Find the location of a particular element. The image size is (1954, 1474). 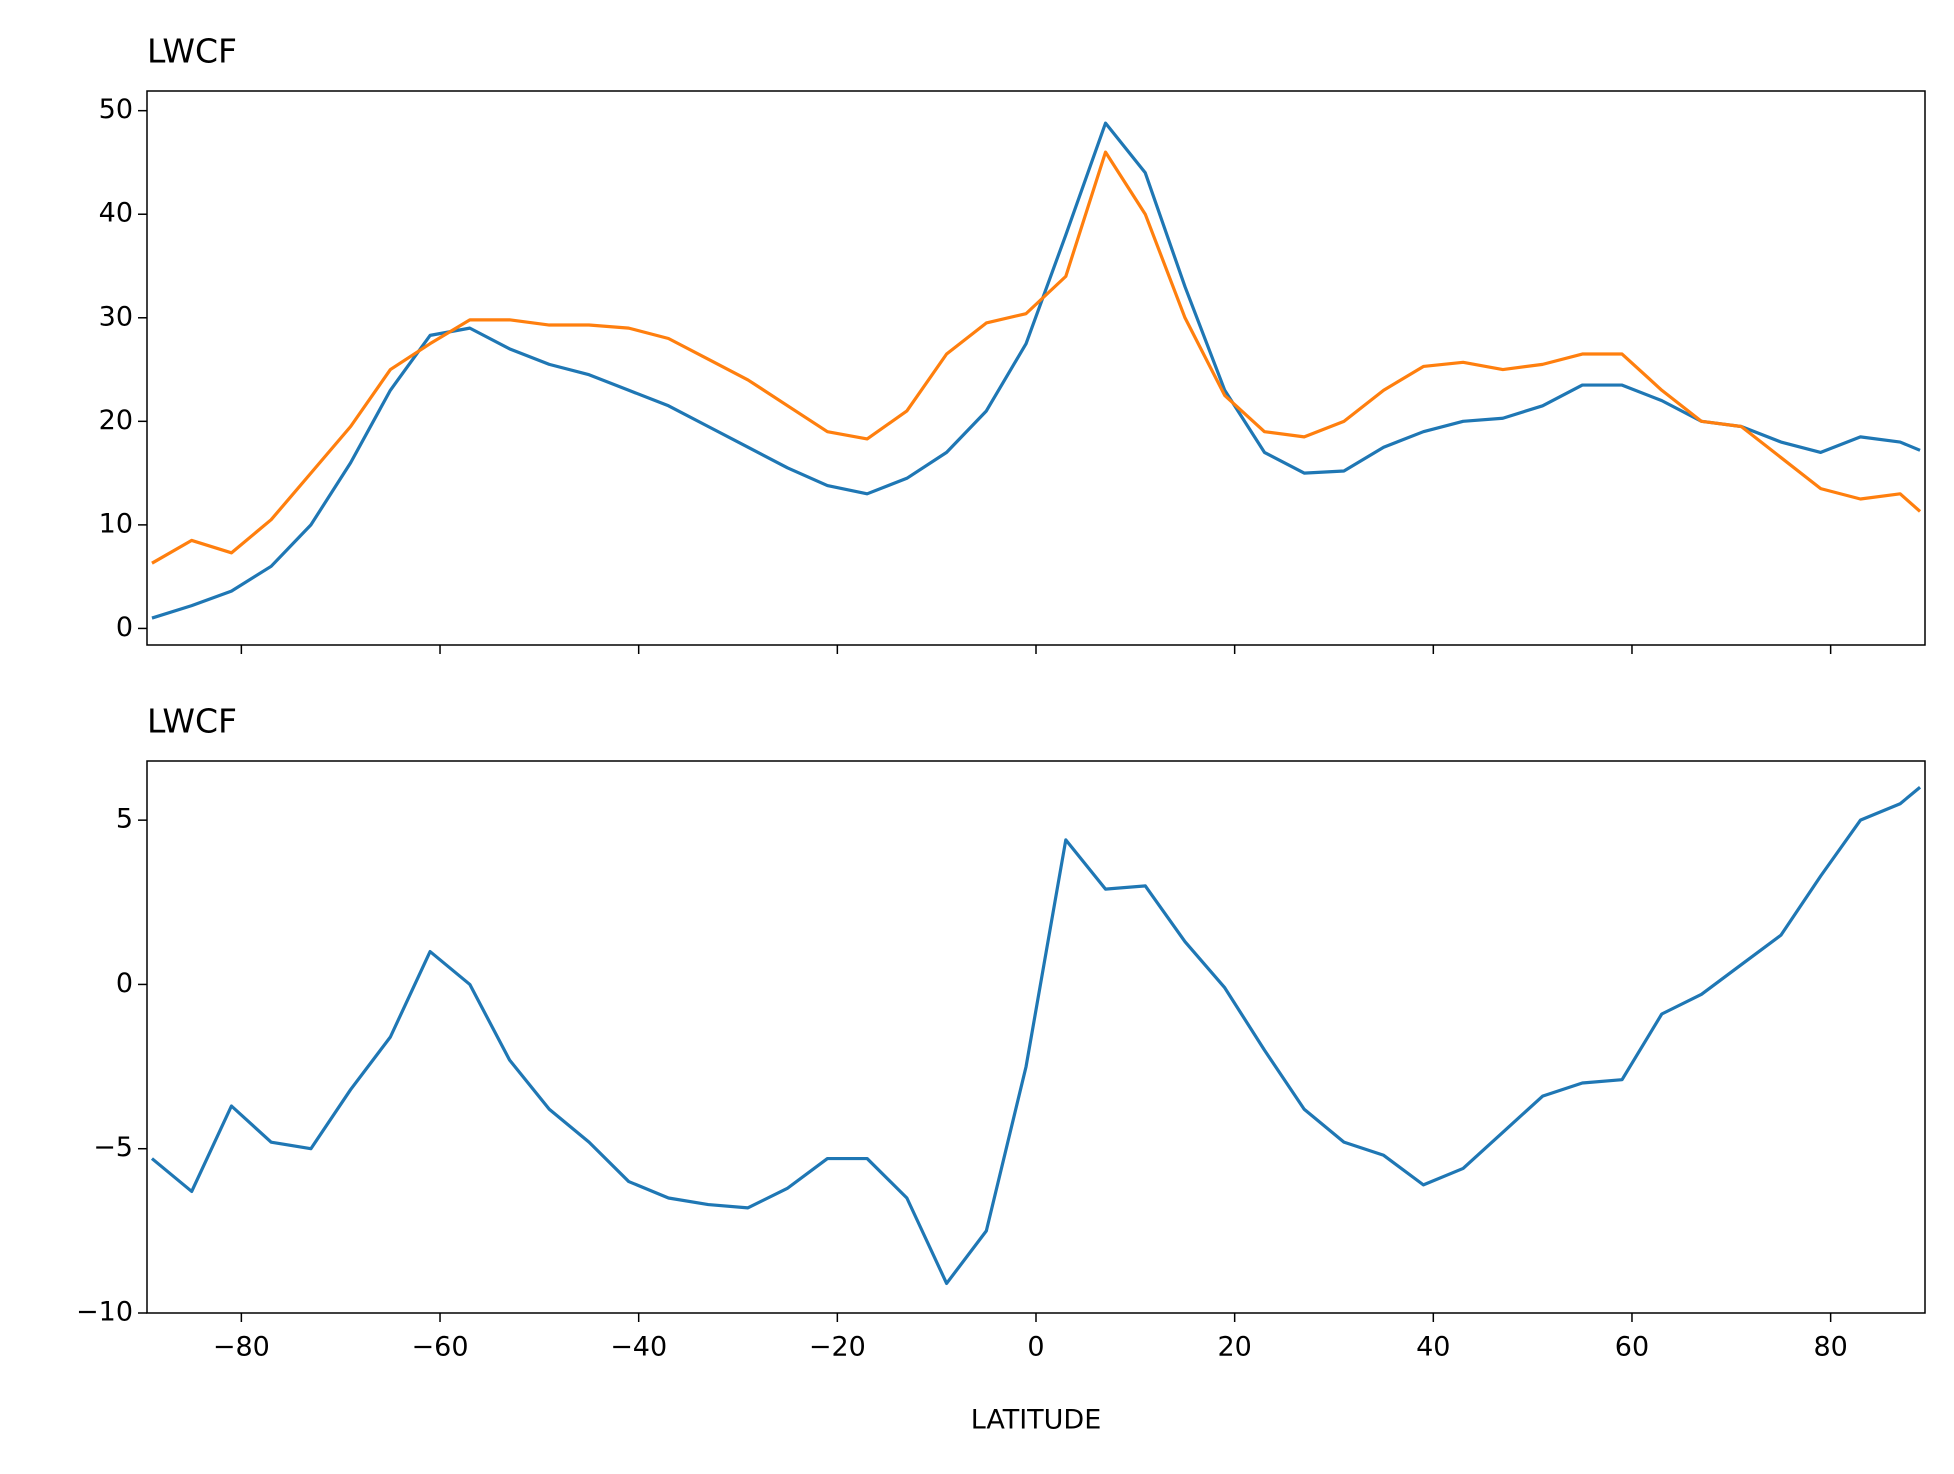

y-tick-label: 50 is located at coordinates (116, 109).